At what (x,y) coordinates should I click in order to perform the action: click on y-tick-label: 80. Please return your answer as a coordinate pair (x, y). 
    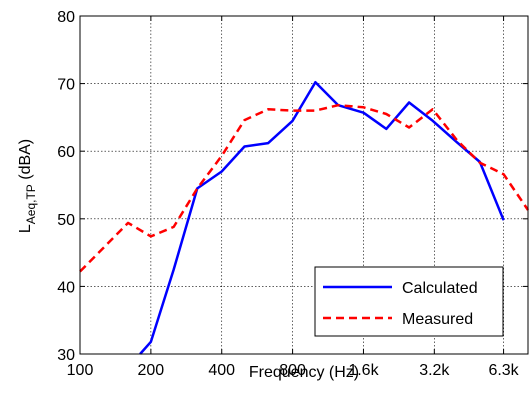
    Looking at the image, I should click on (66, 17).